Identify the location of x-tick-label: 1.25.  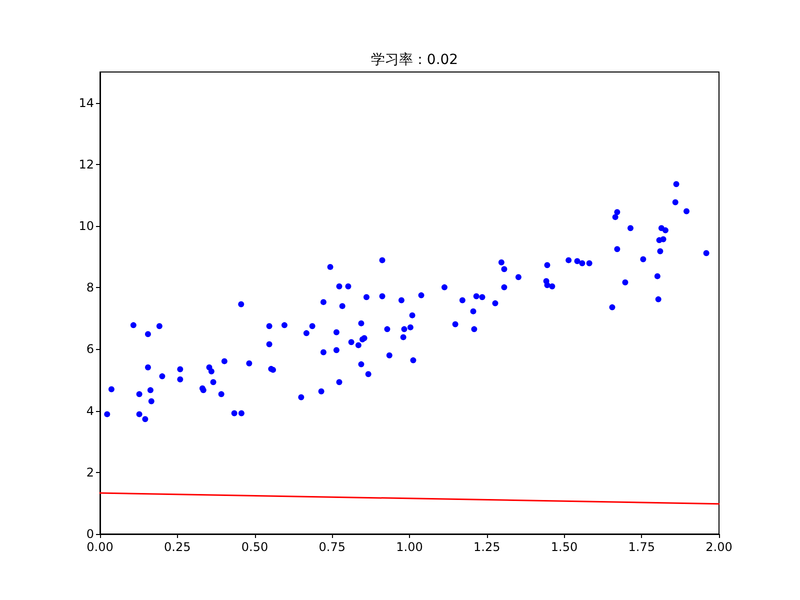
(487, 547).